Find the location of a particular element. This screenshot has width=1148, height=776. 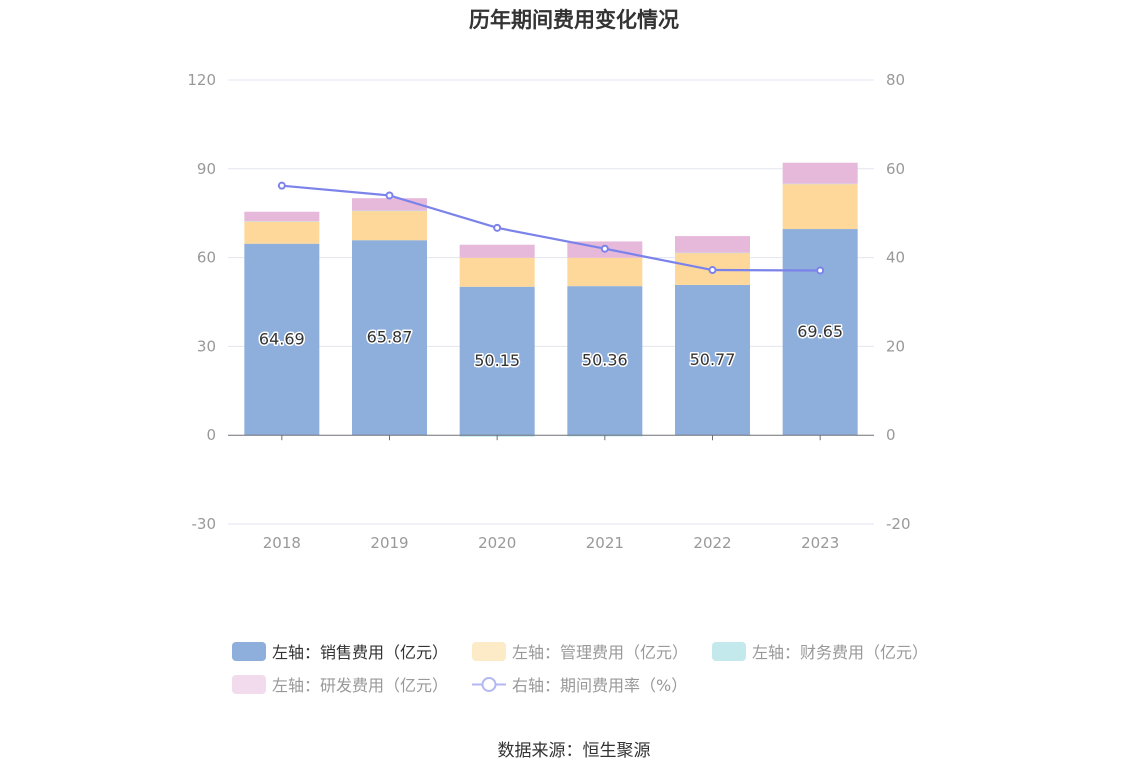

right-tick-label: 80 is located at coordinates (895, 80).